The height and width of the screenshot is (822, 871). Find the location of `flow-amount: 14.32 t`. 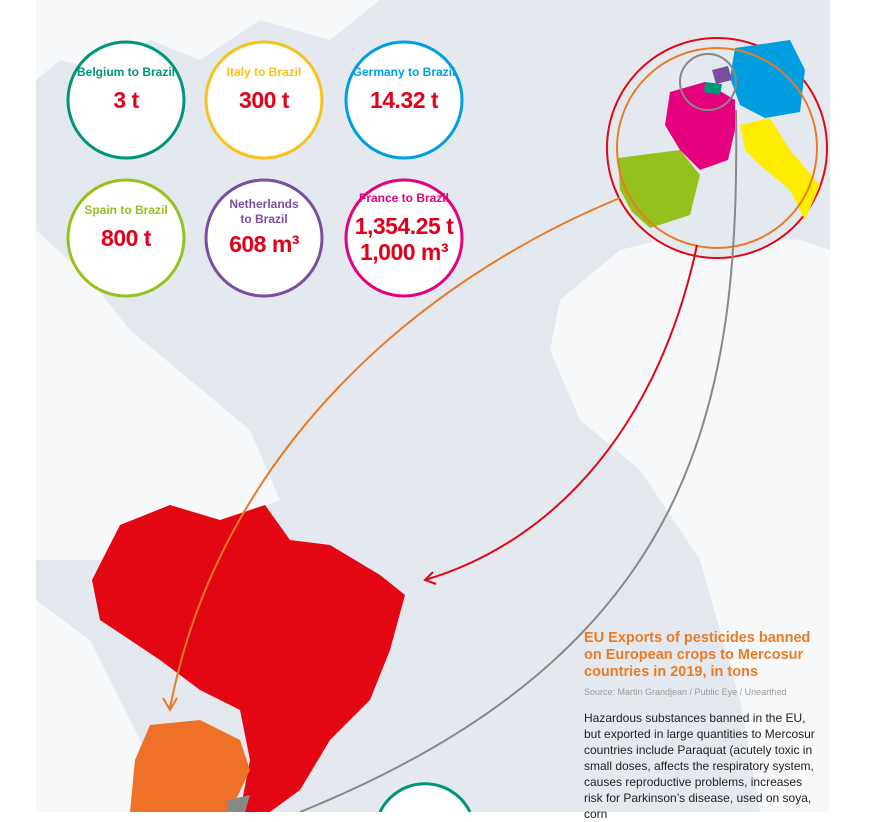

flow-amount: 14.32 t is located at coordinates (404, 100).